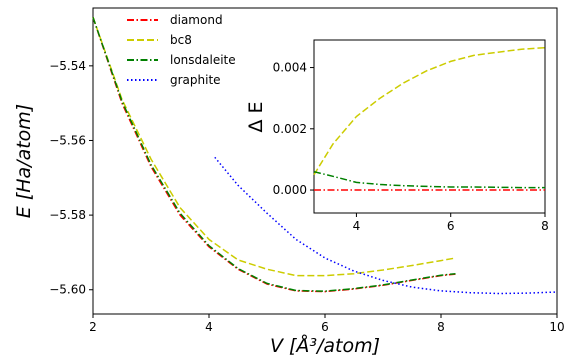 The height and width of the screenshot is (363, 568). What do you see at coordinates (441, 327) in the screenshot?
I see `main-x-tick-label: 8` at bounding box center [441, 327].